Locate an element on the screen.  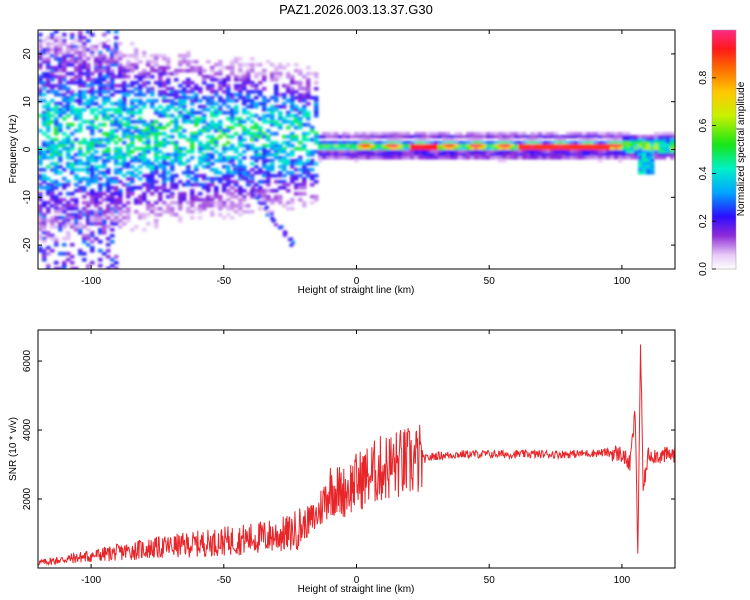
snr-x-tick-label: 0 is located at coordinates (357, 580).